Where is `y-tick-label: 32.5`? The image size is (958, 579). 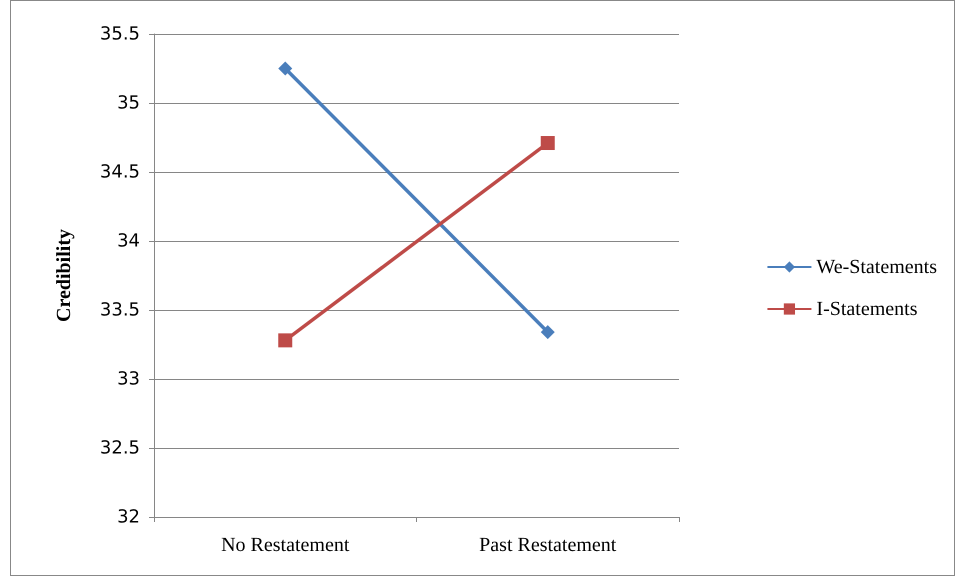 y-tick-label: 32.5 is located at coordinates (120, 448).